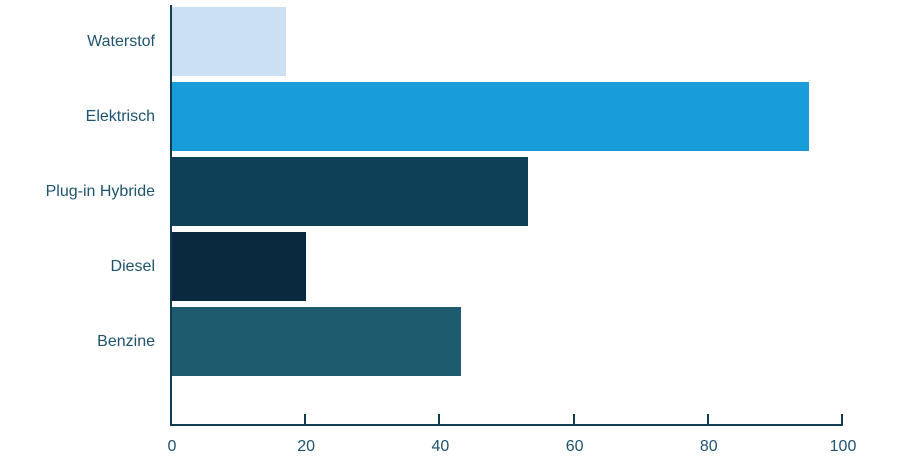  Describe the element at coordinates (708, 446) in the screenshot. I see `x-tick-label-80: 80` at that location.